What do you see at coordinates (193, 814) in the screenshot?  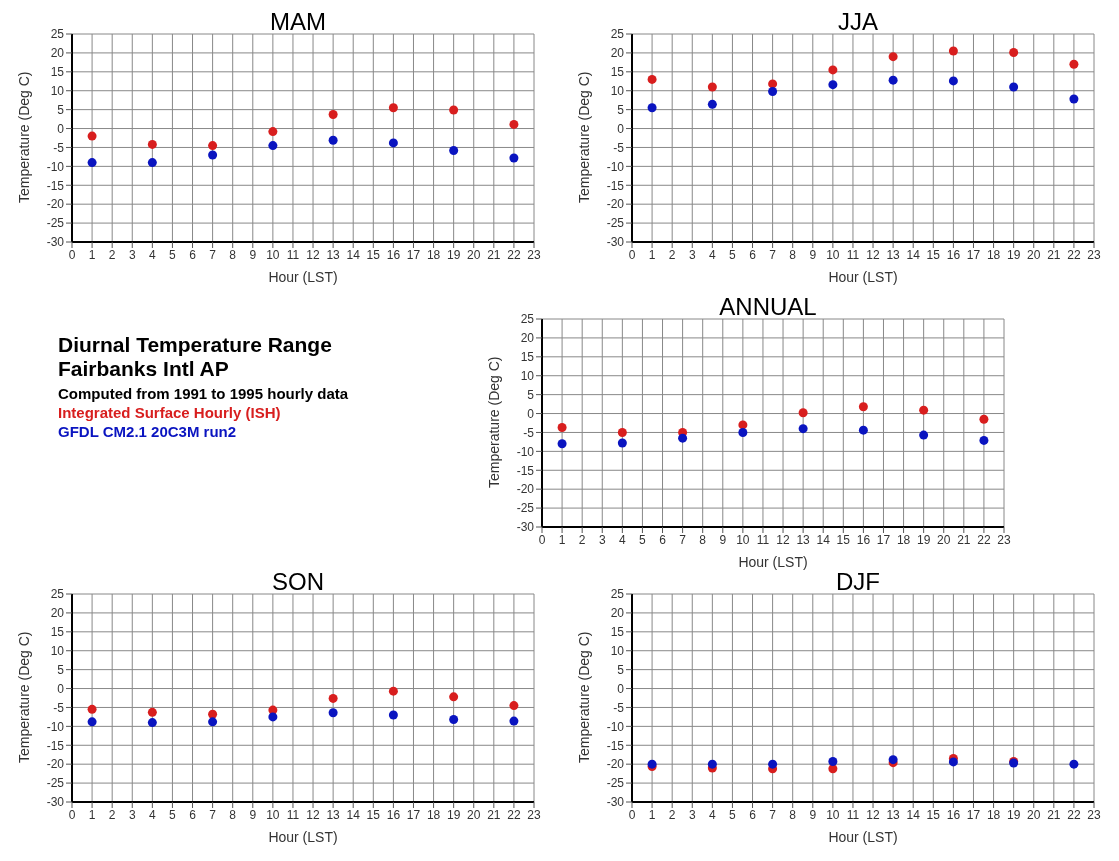 I see `x-tick-label: 6` at bounding box center [193, 814].